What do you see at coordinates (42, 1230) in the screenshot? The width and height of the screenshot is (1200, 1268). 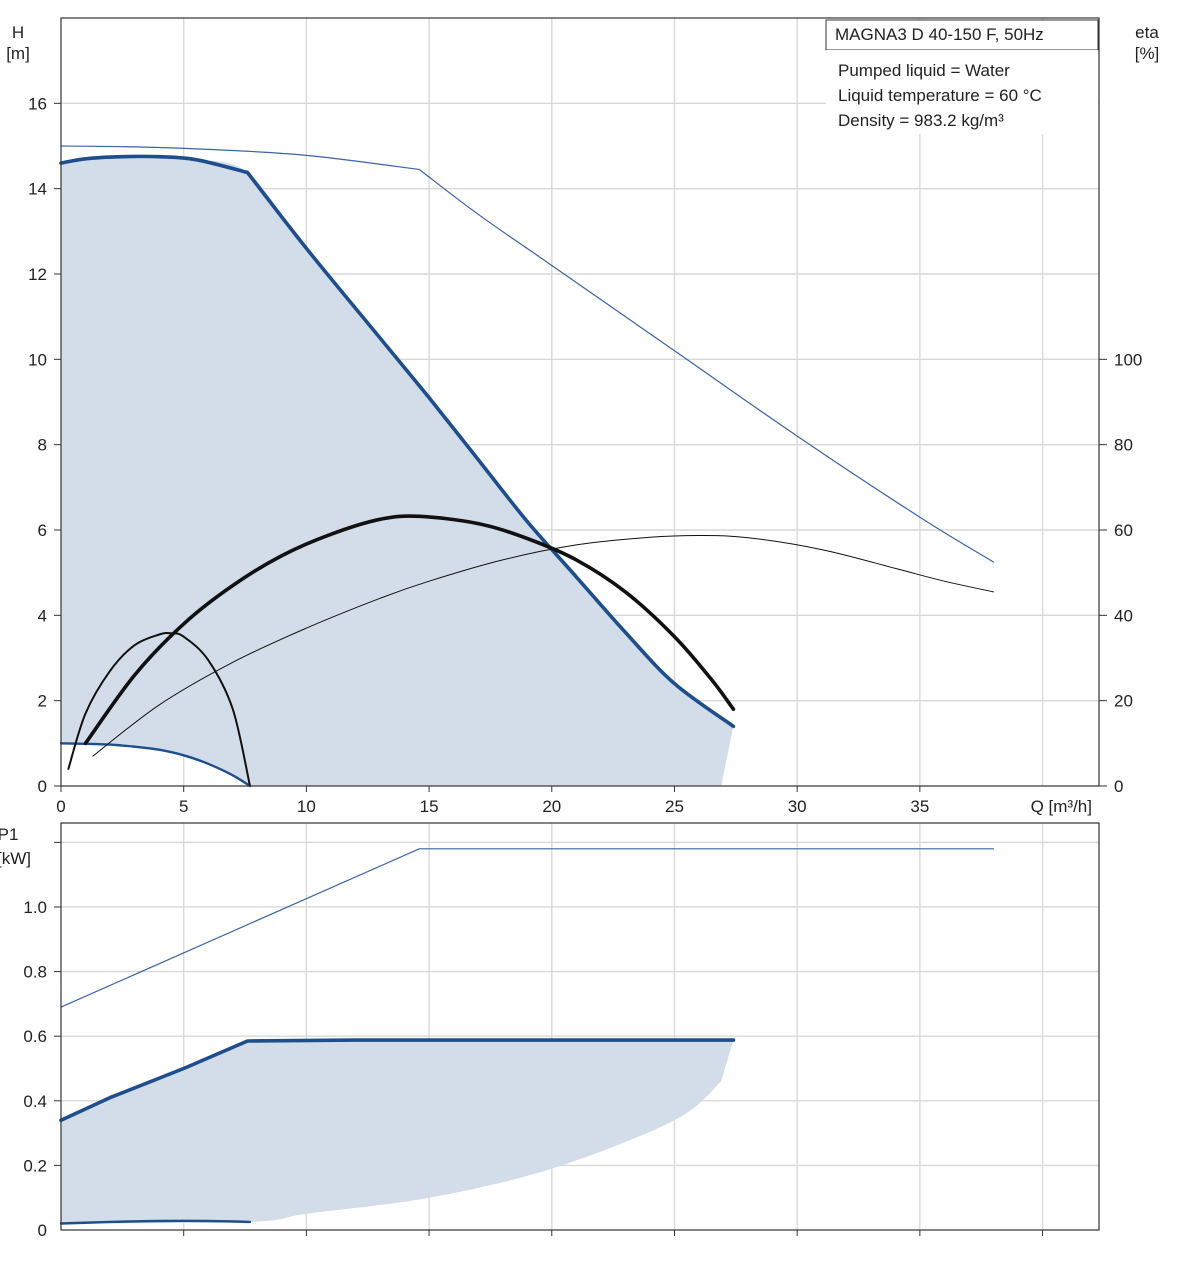 I see `bottom-y-tick-label: 0` at bounding box center [42, 1230].